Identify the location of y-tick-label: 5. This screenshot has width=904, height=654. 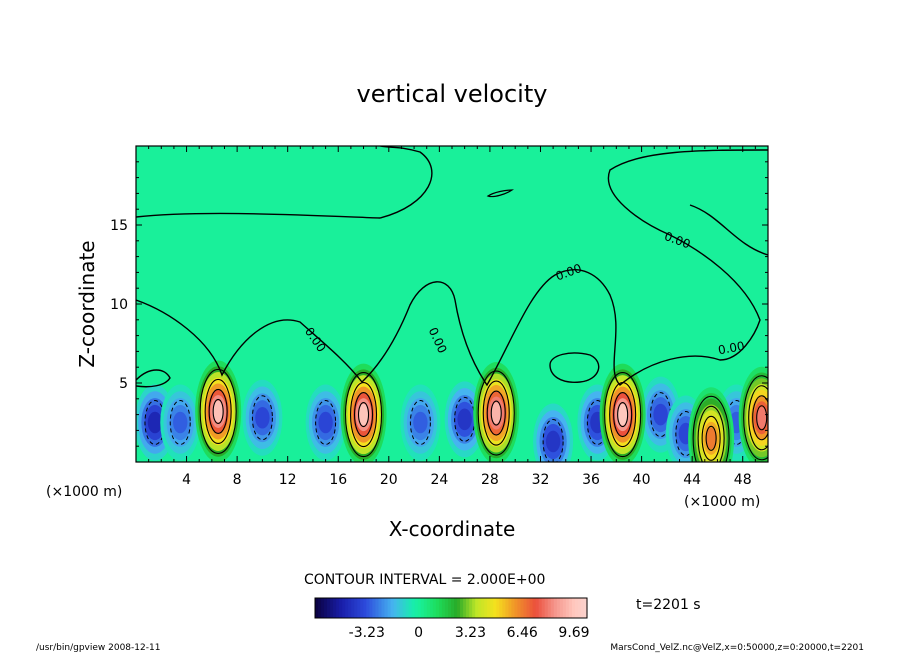
(123, 384).